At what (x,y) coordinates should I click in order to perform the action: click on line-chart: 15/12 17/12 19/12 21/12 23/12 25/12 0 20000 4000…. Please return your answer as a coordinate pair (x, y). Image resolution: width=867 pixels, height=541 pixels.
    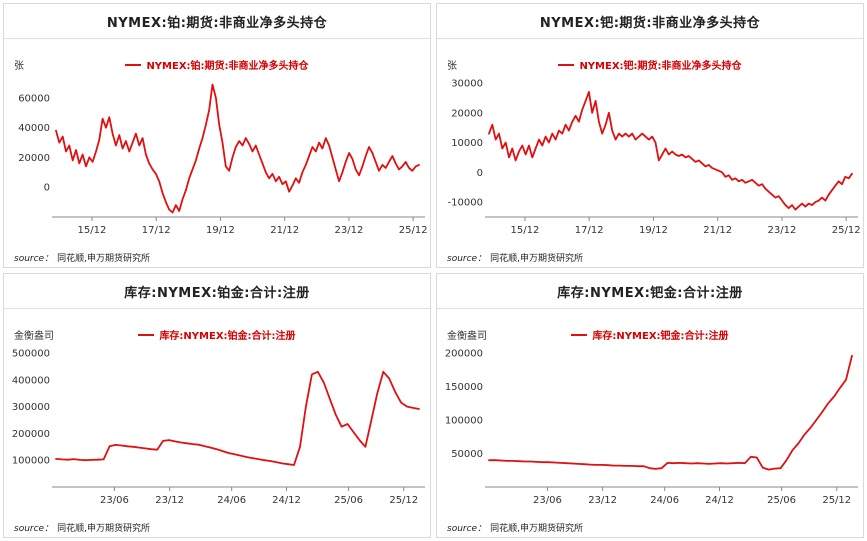
    Looking at the image, I should click on (223, 159).